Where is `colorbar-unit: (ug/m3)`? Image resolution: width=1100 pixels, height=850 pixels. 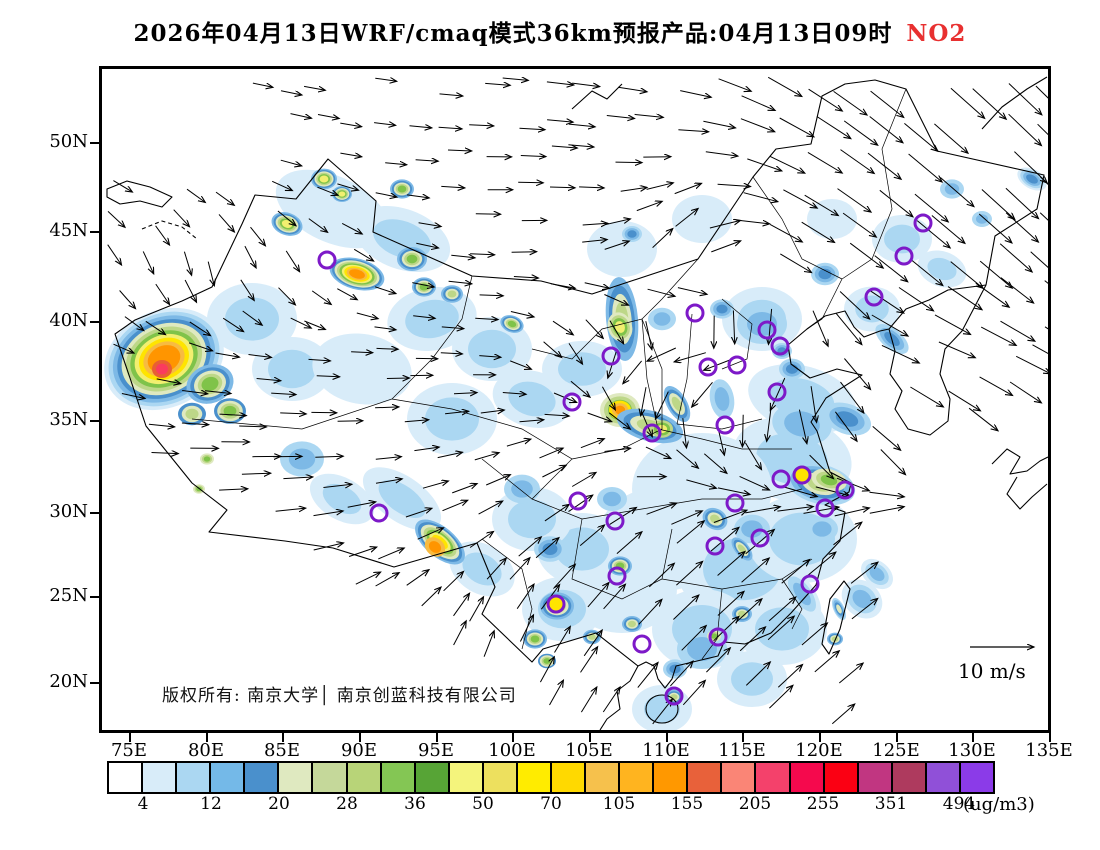
colorbar-unit: (ug/m3) is located at coordinates (999, 804).